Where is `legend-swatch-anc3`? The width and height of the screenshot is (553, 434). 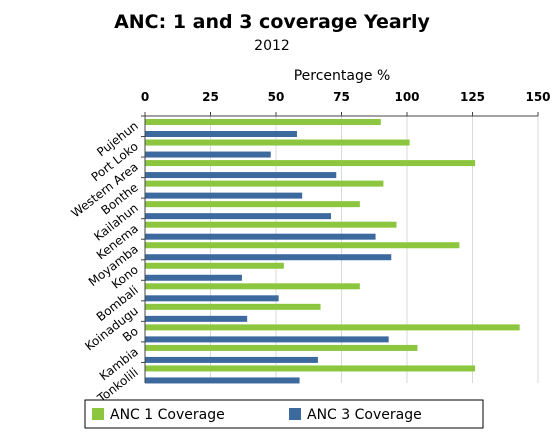 legend-swatch-anc3 is located at coordinates (295, 414).